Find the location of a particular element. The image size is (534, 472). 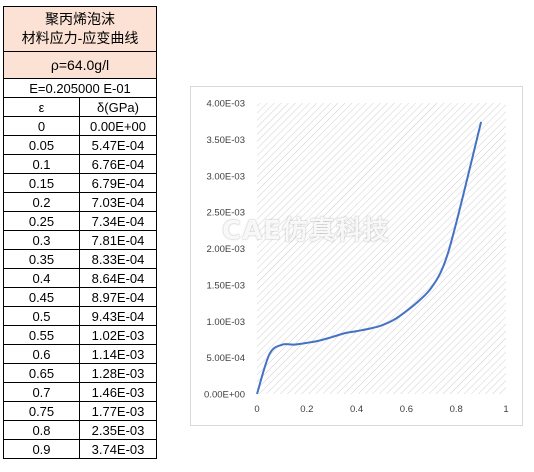

table-row: 0.3 7.81E-04 is located at coordinates (80, 240).